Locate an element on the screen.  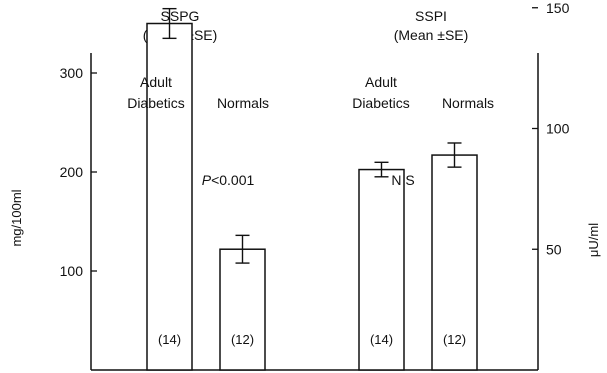
panel-right-title-line1: SSPI is located at coordinates (431, 16).